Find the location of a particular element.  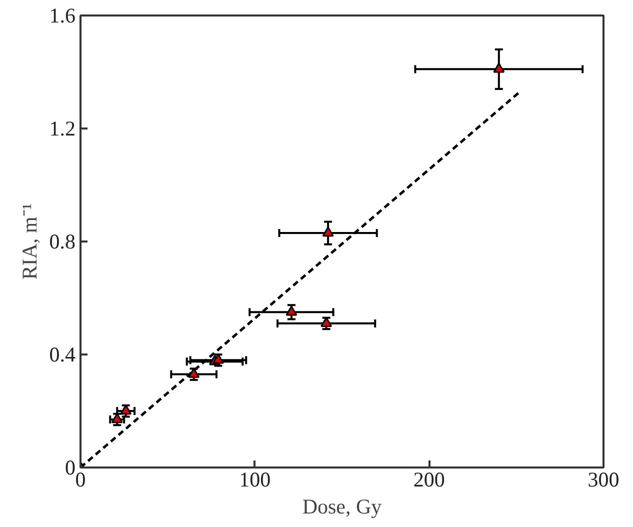

x-tick-label: 200 is located at coordinates (429, 480).